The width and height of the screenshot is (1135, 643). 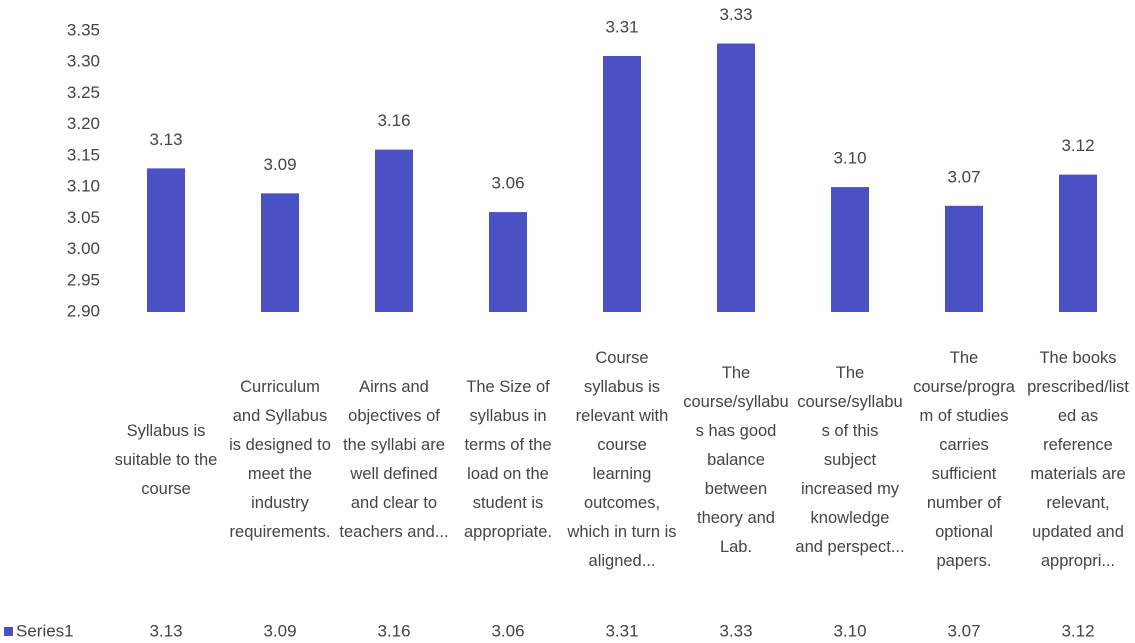 I want to click on x-tick-label: Syllabus is suitable to the course, so click(x=166, y=460).